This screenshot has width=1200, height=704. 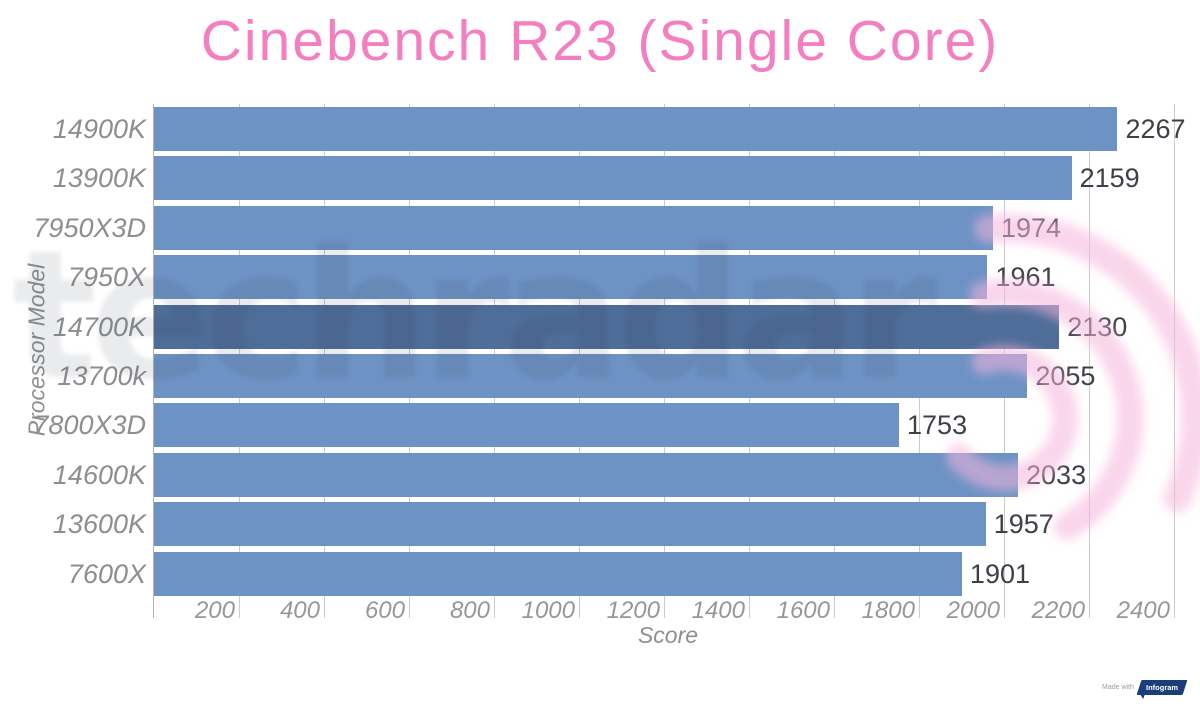 I want to click on bar-row: 13700k 2055, so click(x=600, y=376).